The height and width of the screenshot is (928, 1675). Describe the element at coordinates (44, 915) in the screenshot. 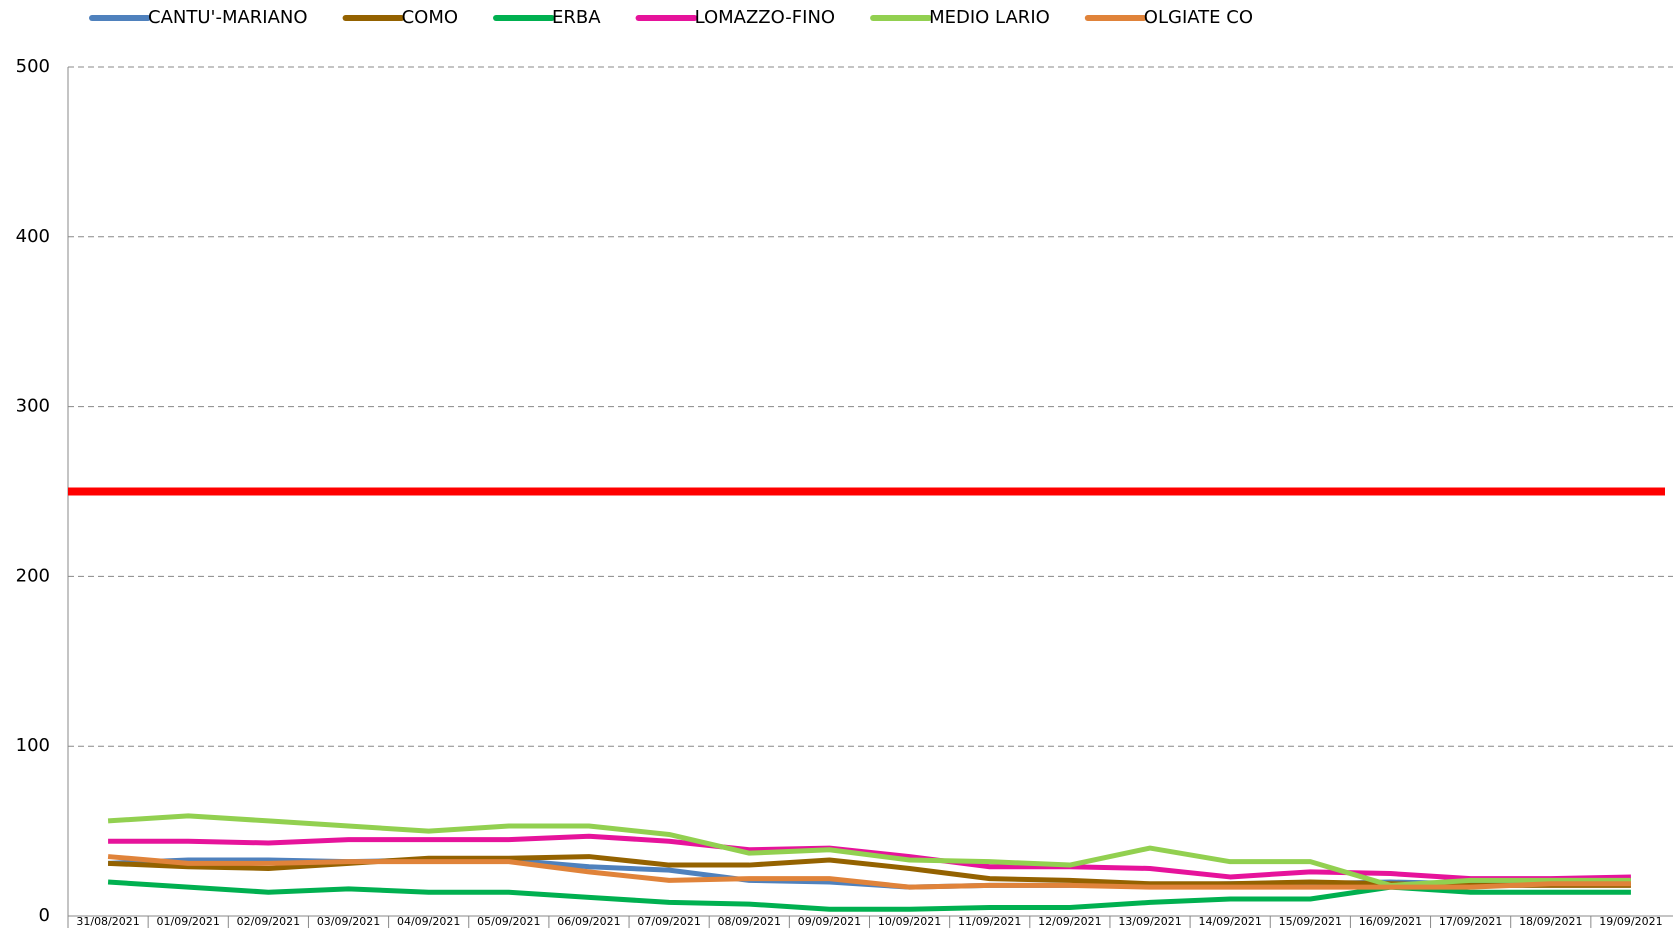

I see `y-tick-label: 0` at that location.